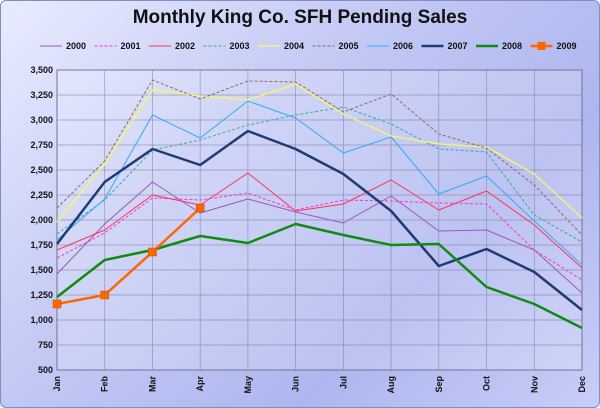 The width and height of the screenshot is (600, 408). Describe the element at coordinates (200, 384) in the screenshot. I see `x-tick-label: Apr` at that location.